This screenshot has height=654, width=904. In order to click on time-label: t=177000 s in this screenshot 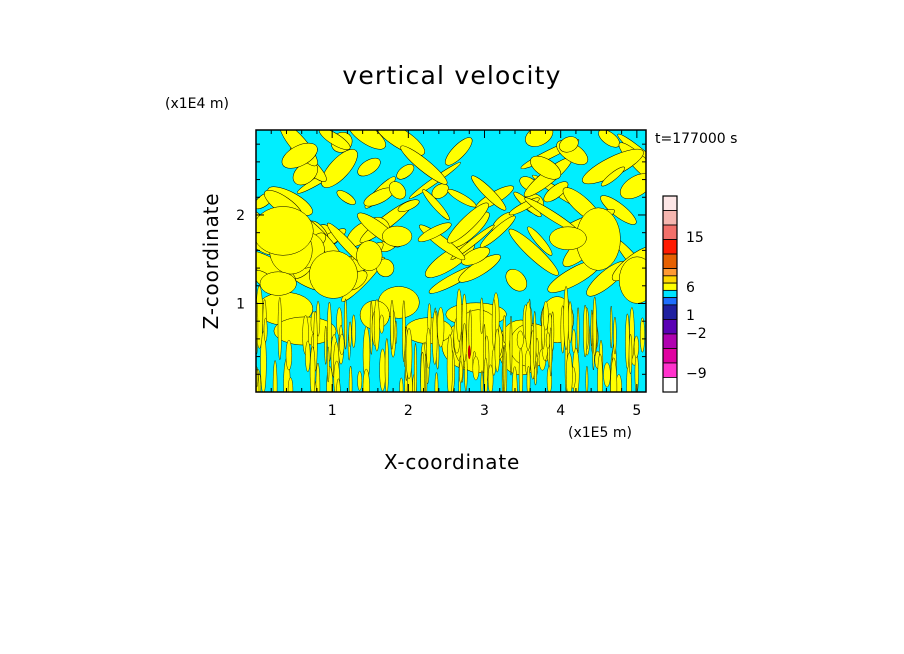, I will do `click(696, 139)`.